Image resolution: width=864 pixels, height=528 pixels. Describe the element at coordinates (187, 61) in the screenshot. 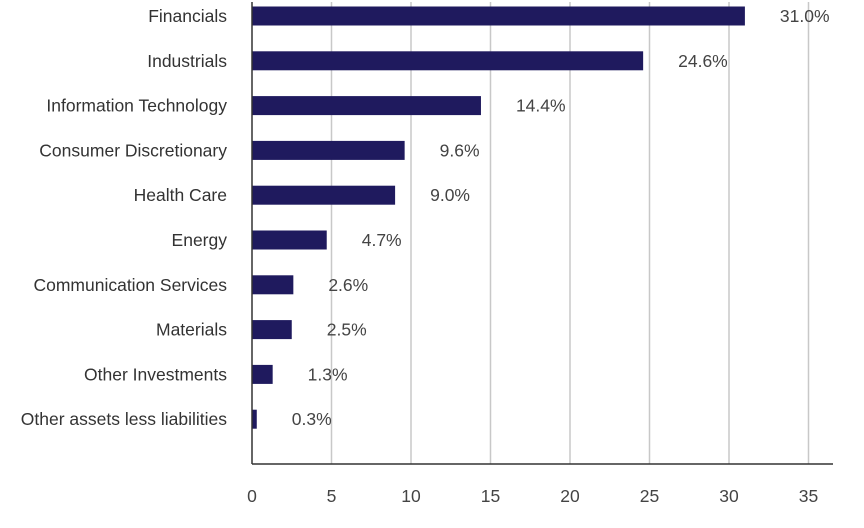

I see `category-label: Industrials` at that location.